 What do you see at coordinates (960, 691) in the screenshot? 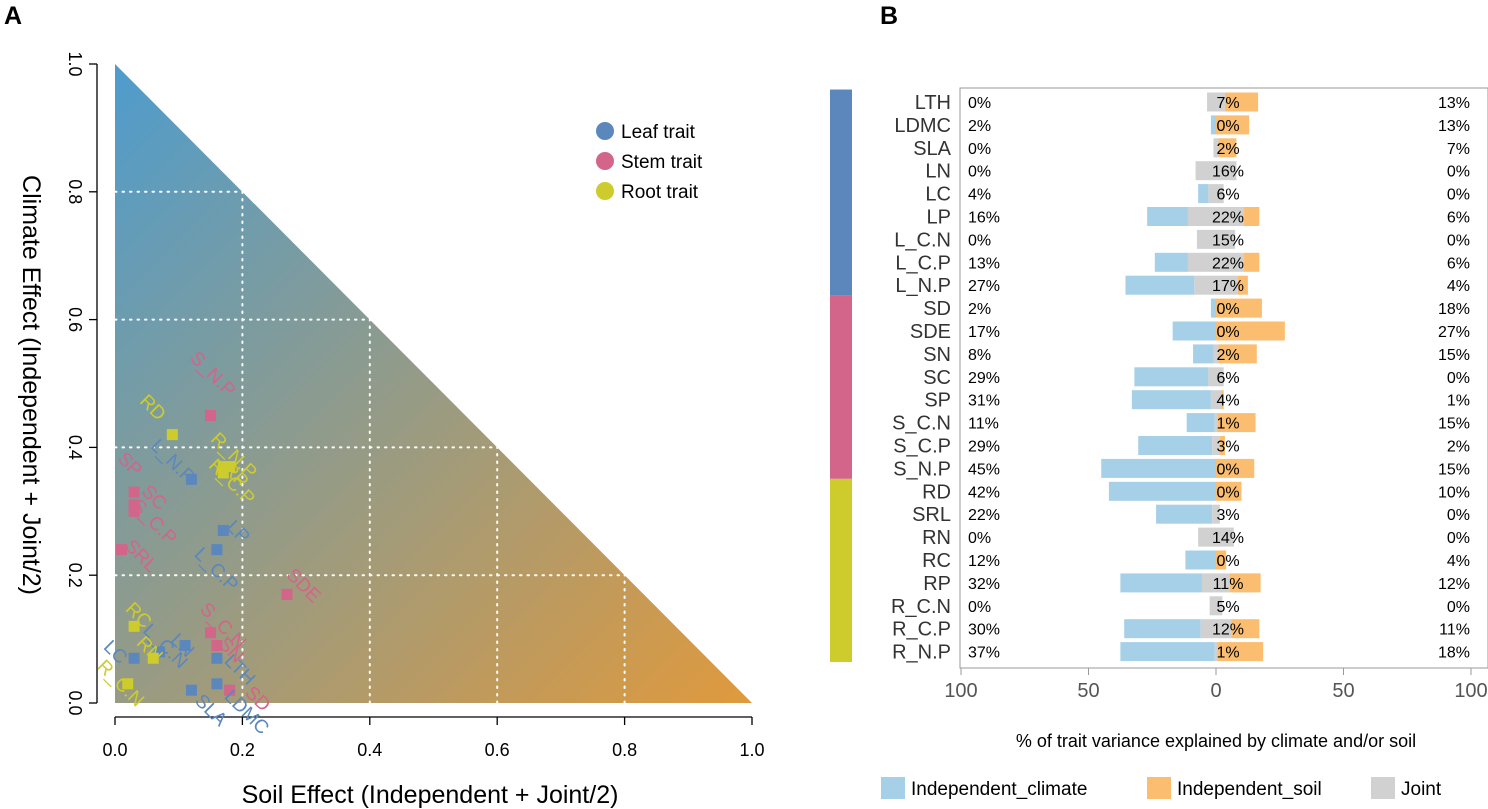
I see `x-tick-label-b: 100` at bounding box center [960, 691].